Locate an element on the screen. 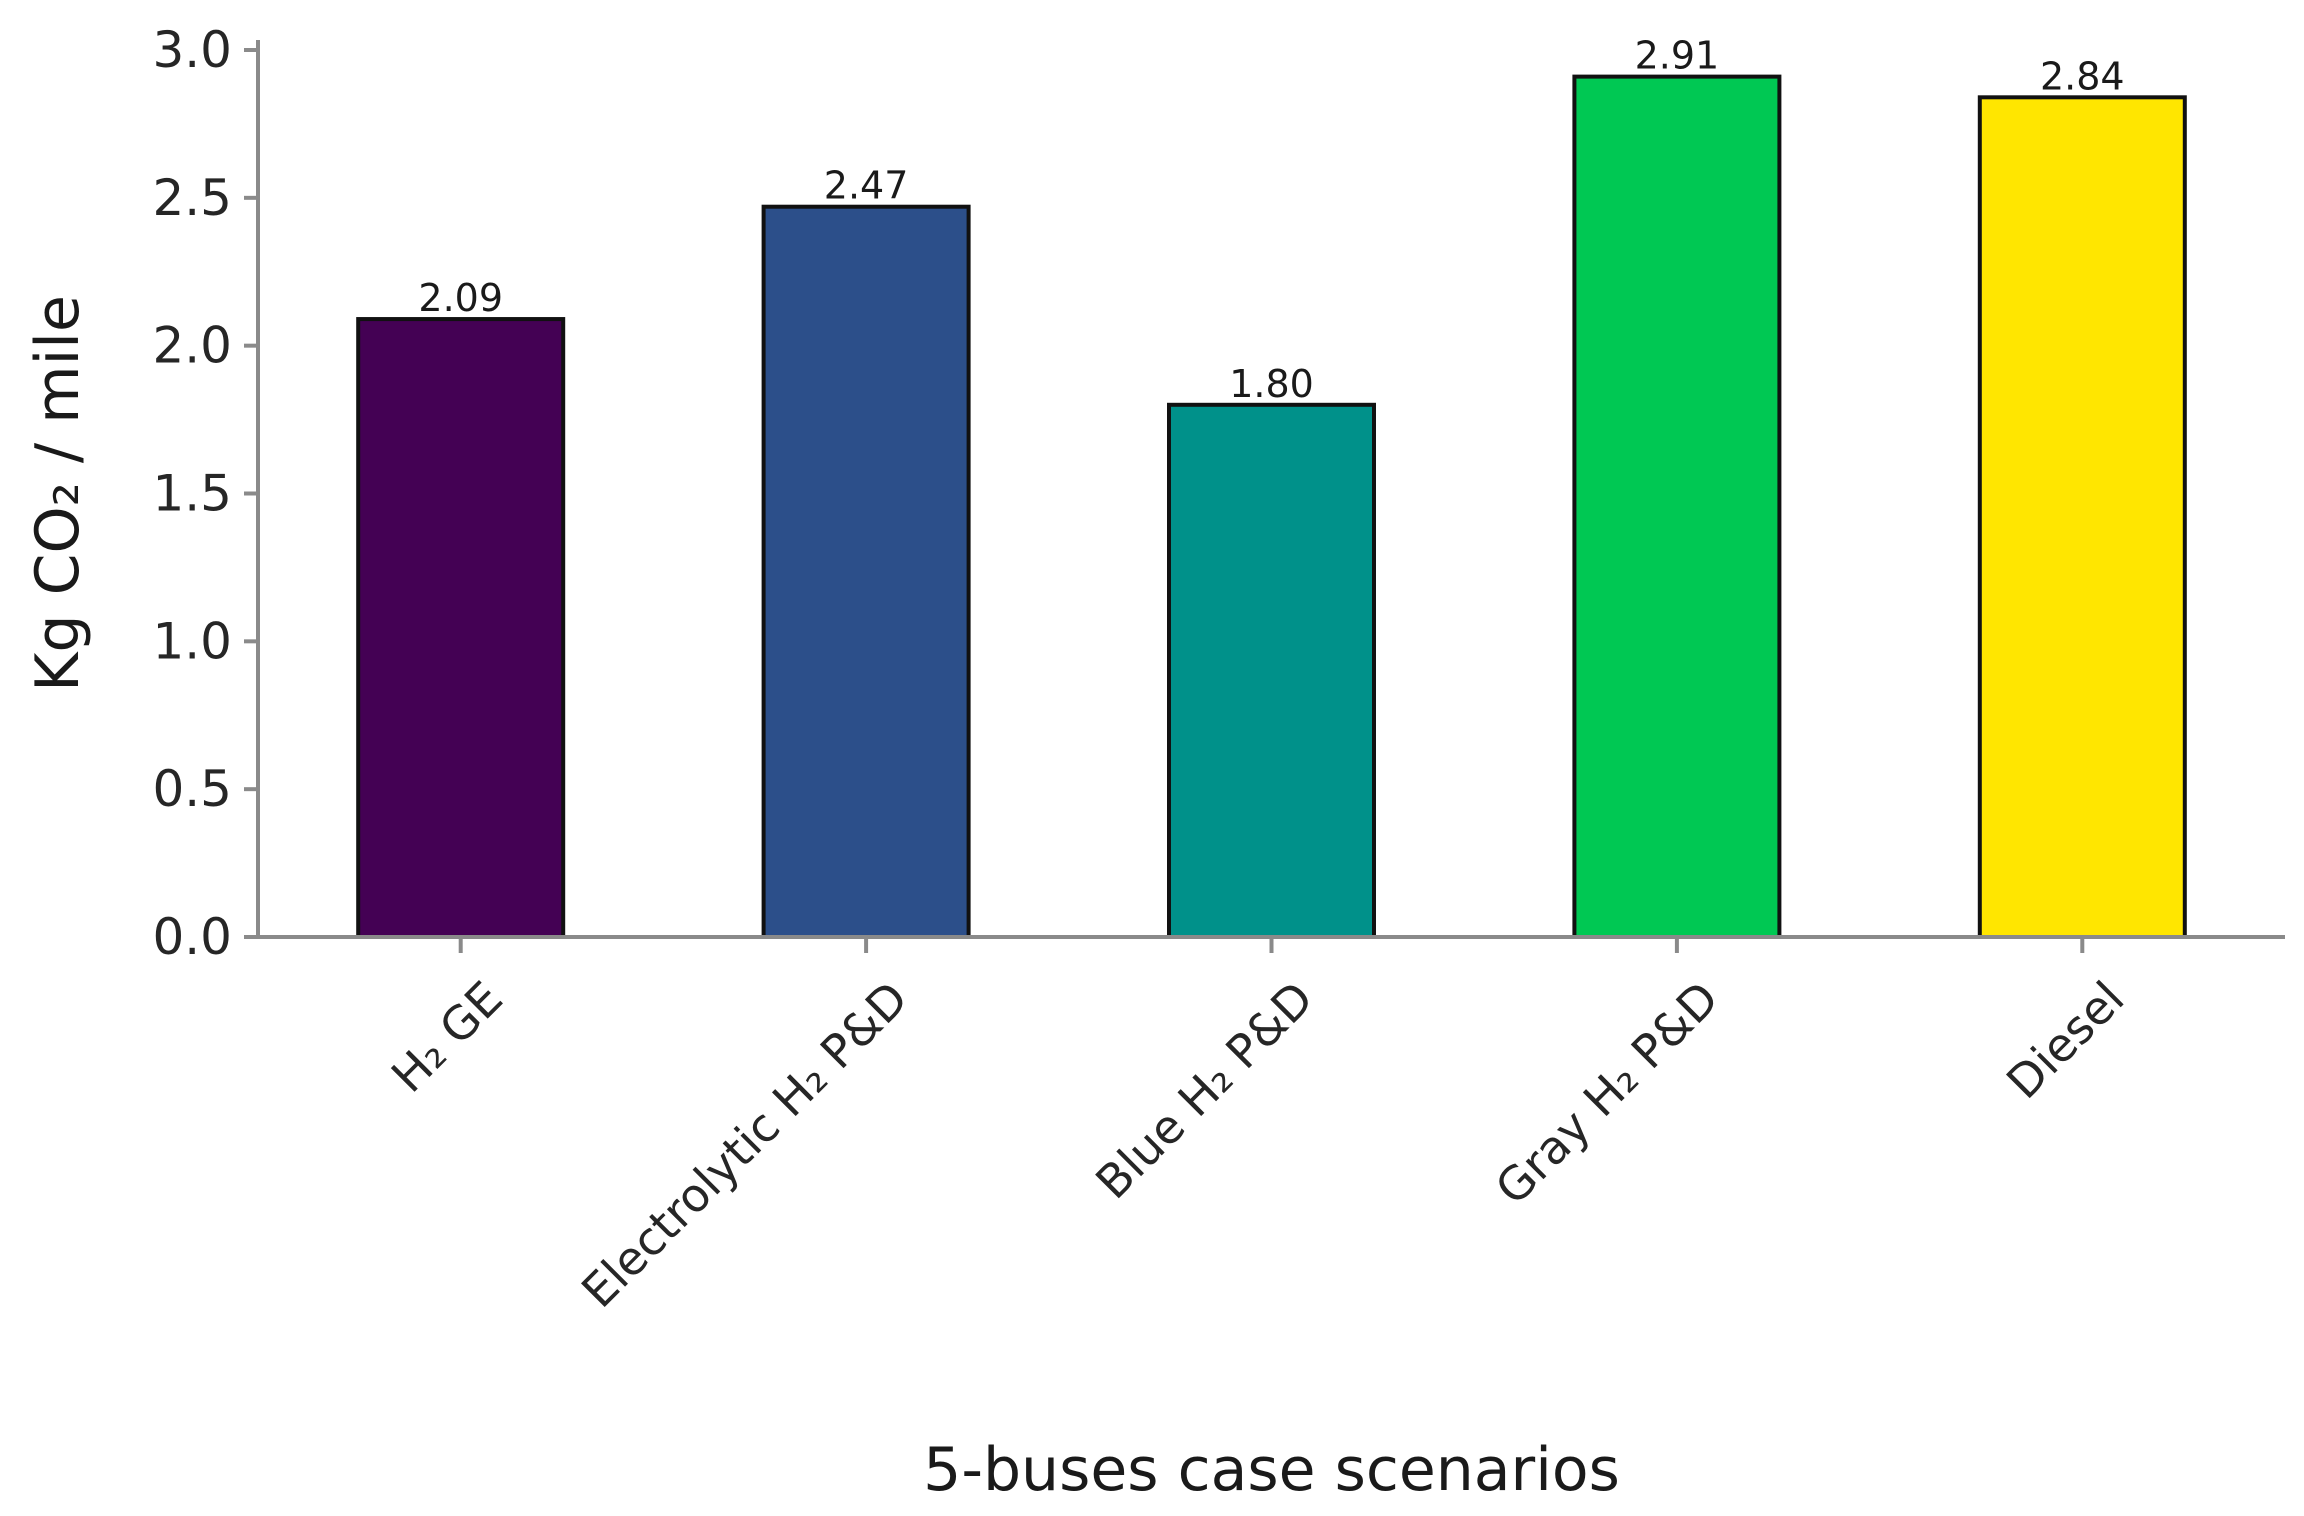 Image resolution: width=2304 pixels, height=1516 pixels. y-axis-ticks: 0.0 0.5 1.0 1.5 2.0 2.5 3.0 is located at coordinates (205, 493).